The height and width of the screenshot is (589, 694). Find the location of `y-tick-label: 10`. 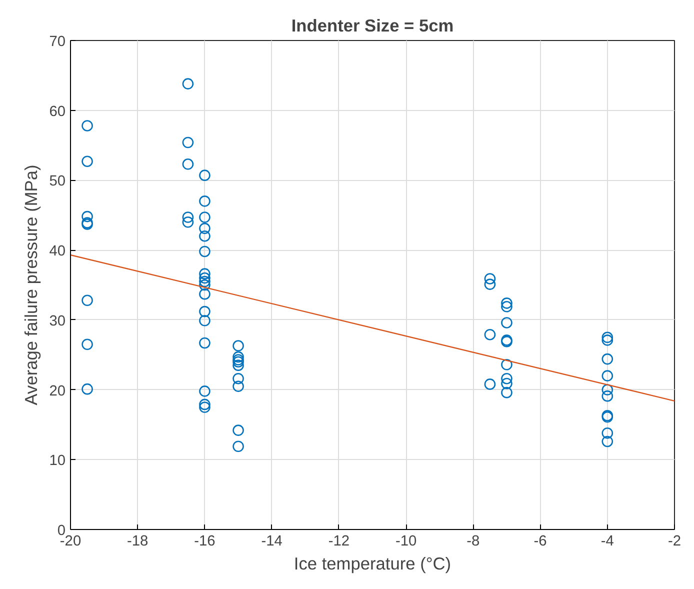

y-tick-label: 10 is located at coordinates (57, 461).